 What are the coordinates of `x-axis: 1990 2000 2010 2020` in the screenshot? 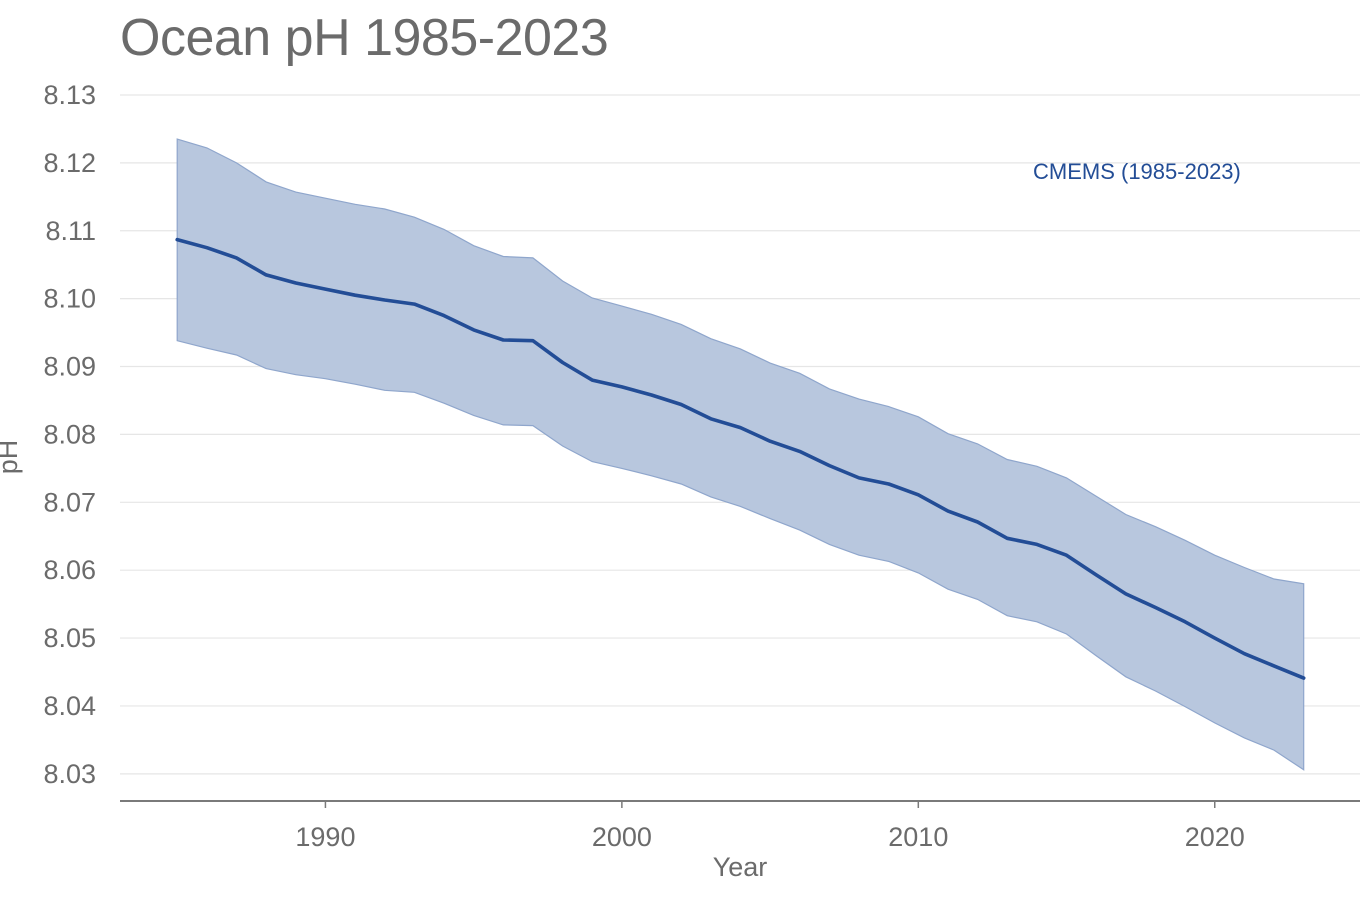 It's located at (740, 826).